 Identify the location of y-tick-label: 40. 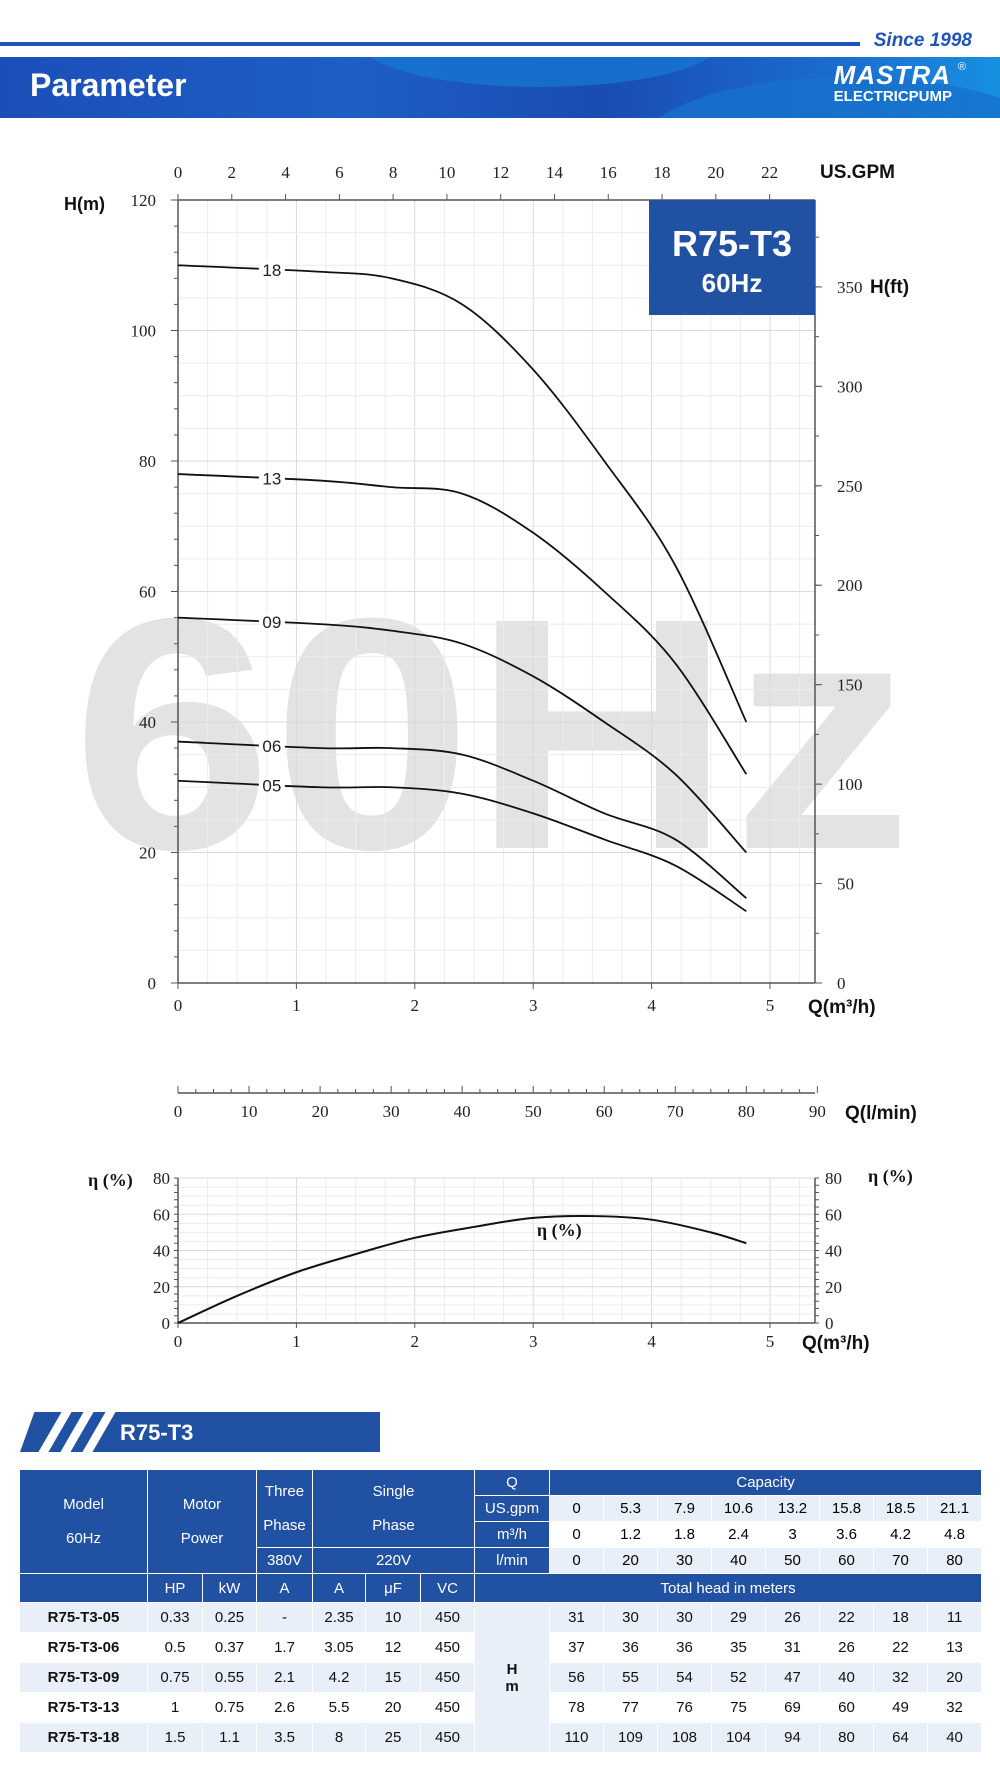
(147, 722).